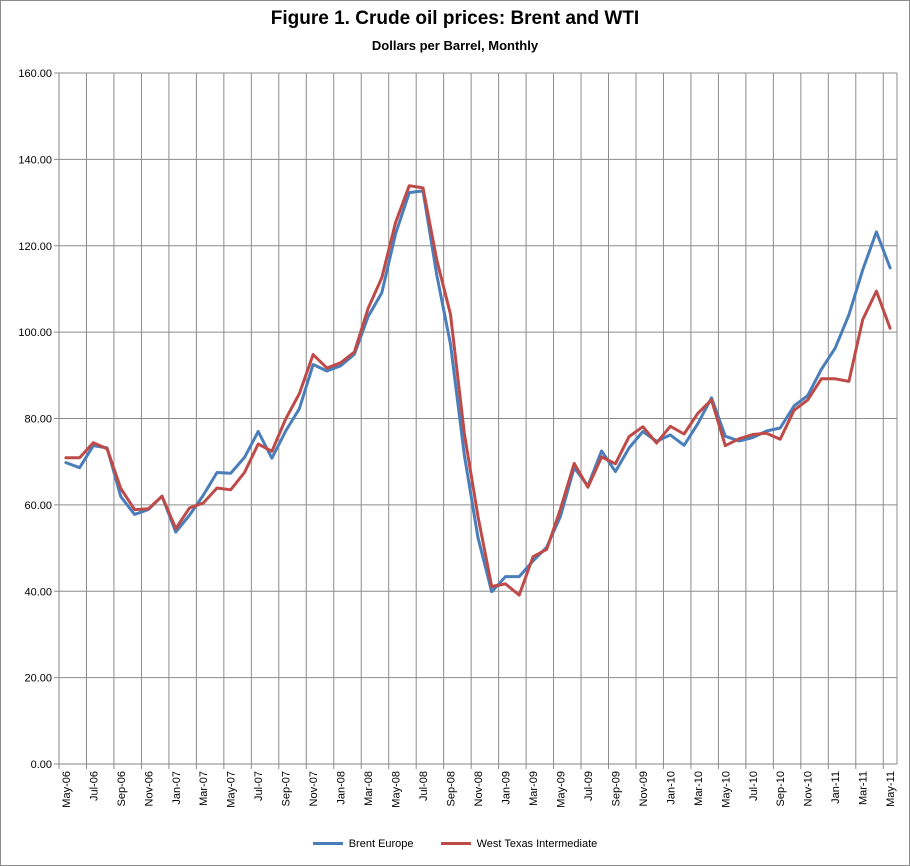 The height and width of the screenshot is (866, 910). Describe the element at coordinates (644, 788) in the screenshot. I see `x-tick-label: Nov-09` at that location.